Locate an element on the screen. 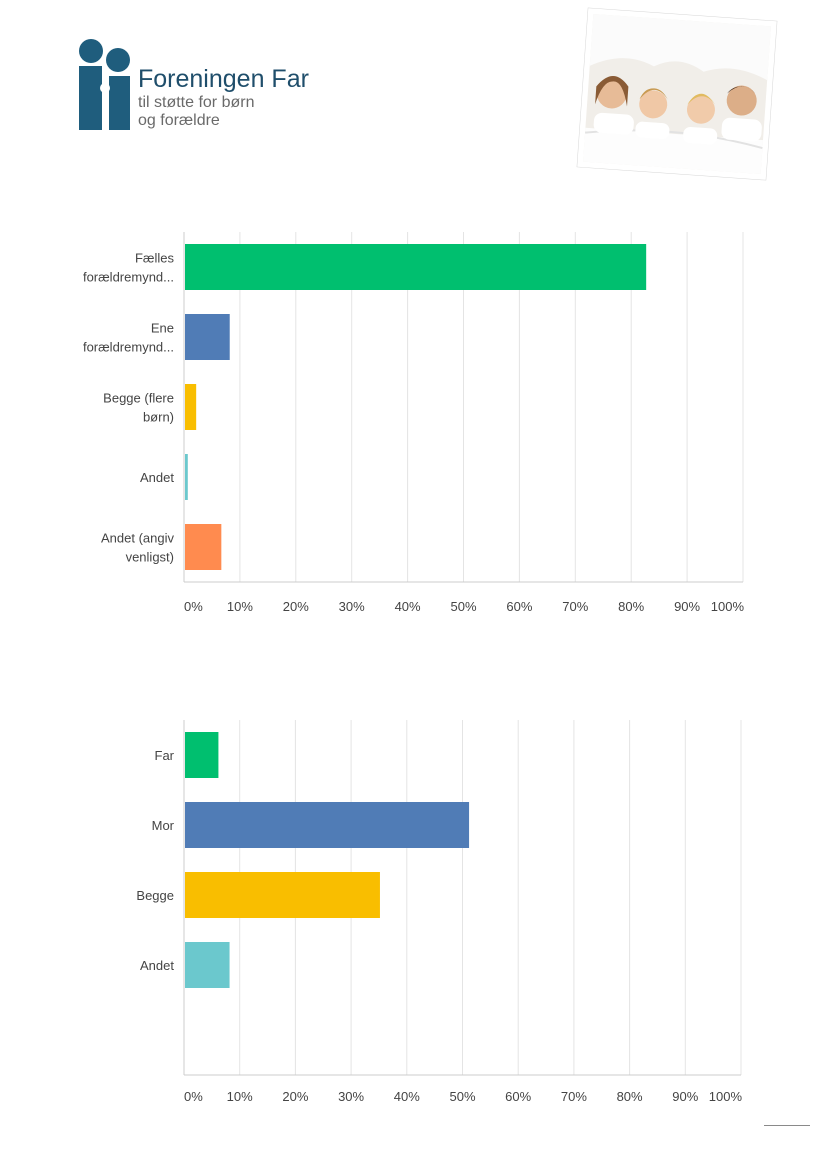  category-label-1: Mor is located at coordinates (163, 825).